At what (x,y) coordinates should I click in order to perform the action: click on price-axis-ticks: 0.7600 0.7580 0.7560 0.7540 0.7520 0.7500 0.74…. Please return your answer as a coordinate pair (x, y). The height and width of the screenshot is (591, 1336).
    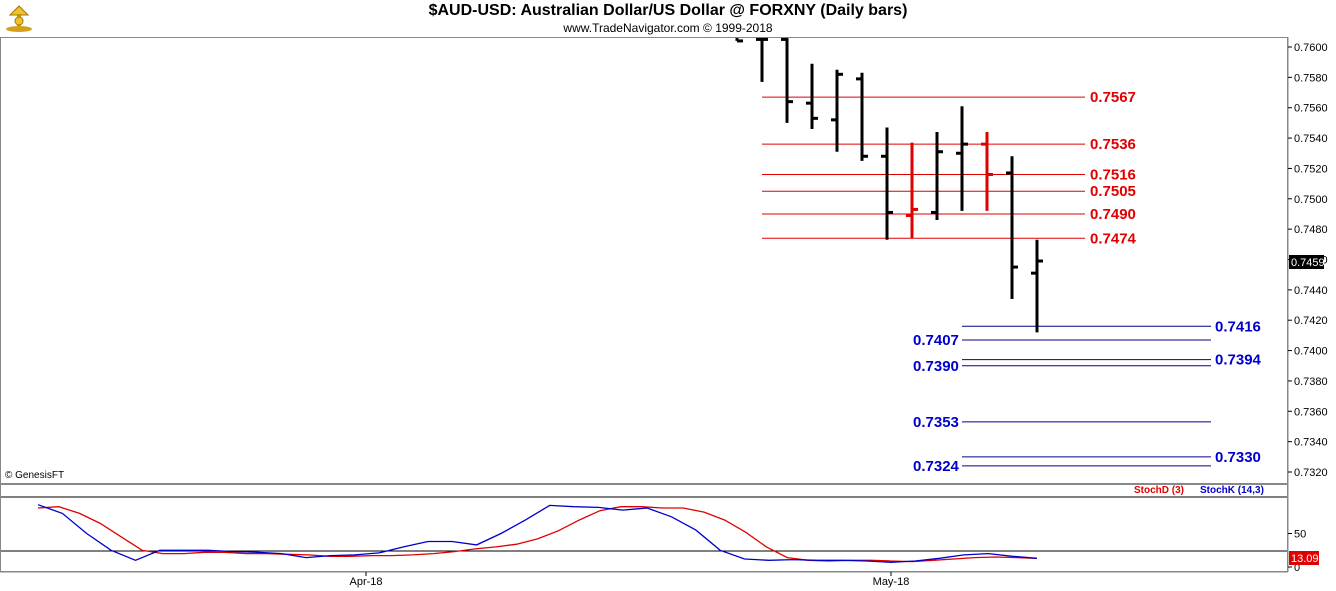
    Looking at the image, I should click on (1308, 260).